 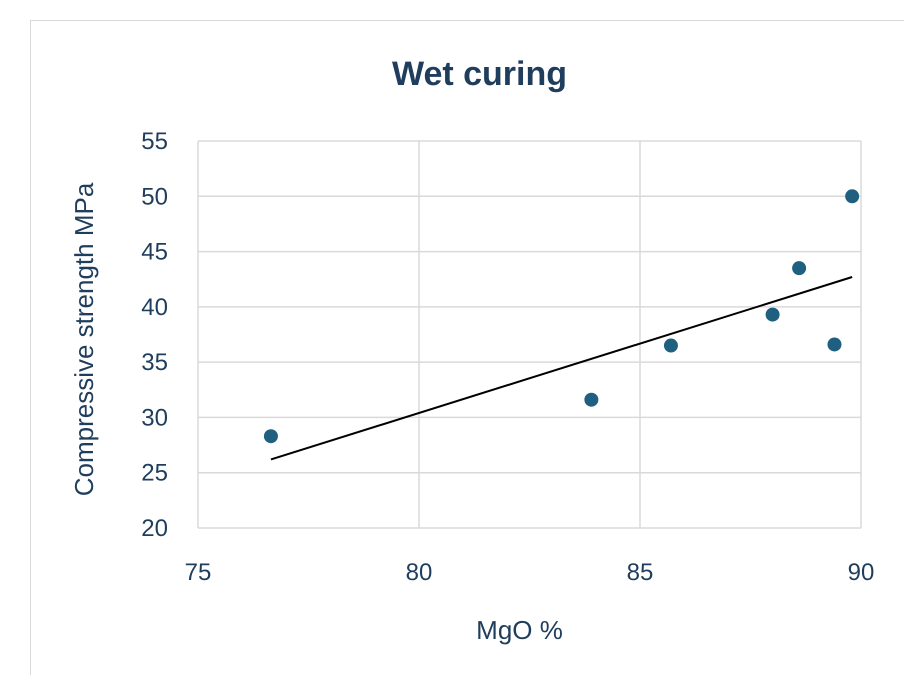 What do you see at coordinates (154, 418) in the screenshot?
I see `y-tick-label: 30` at bounding box center [154, 418].